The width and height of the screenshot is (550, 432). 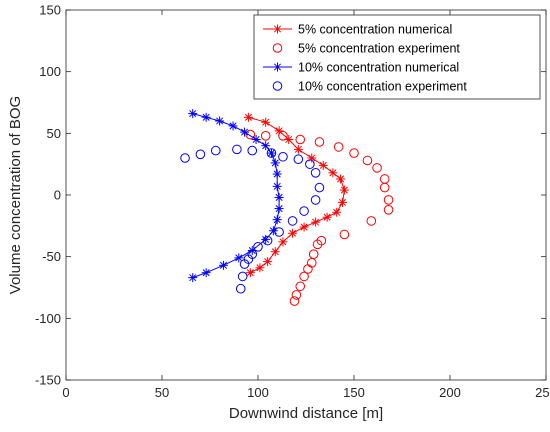 I want to click on y-tick-label: -100, so click(x=48, y=318).